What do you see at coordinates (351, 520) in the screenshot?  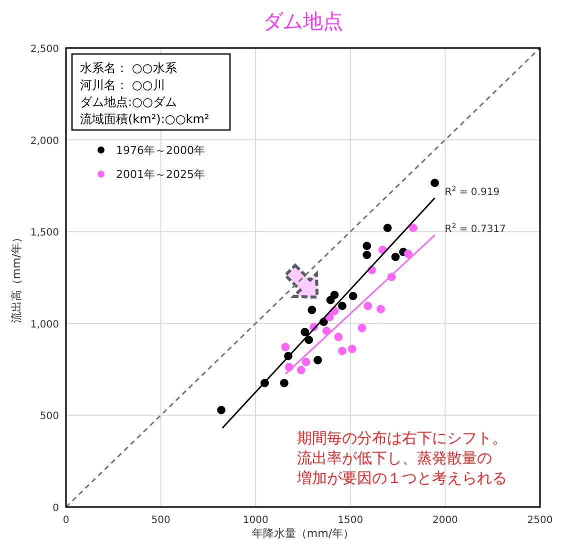 I see `x-tick-label: 1500` at bounding box center [351, 520].